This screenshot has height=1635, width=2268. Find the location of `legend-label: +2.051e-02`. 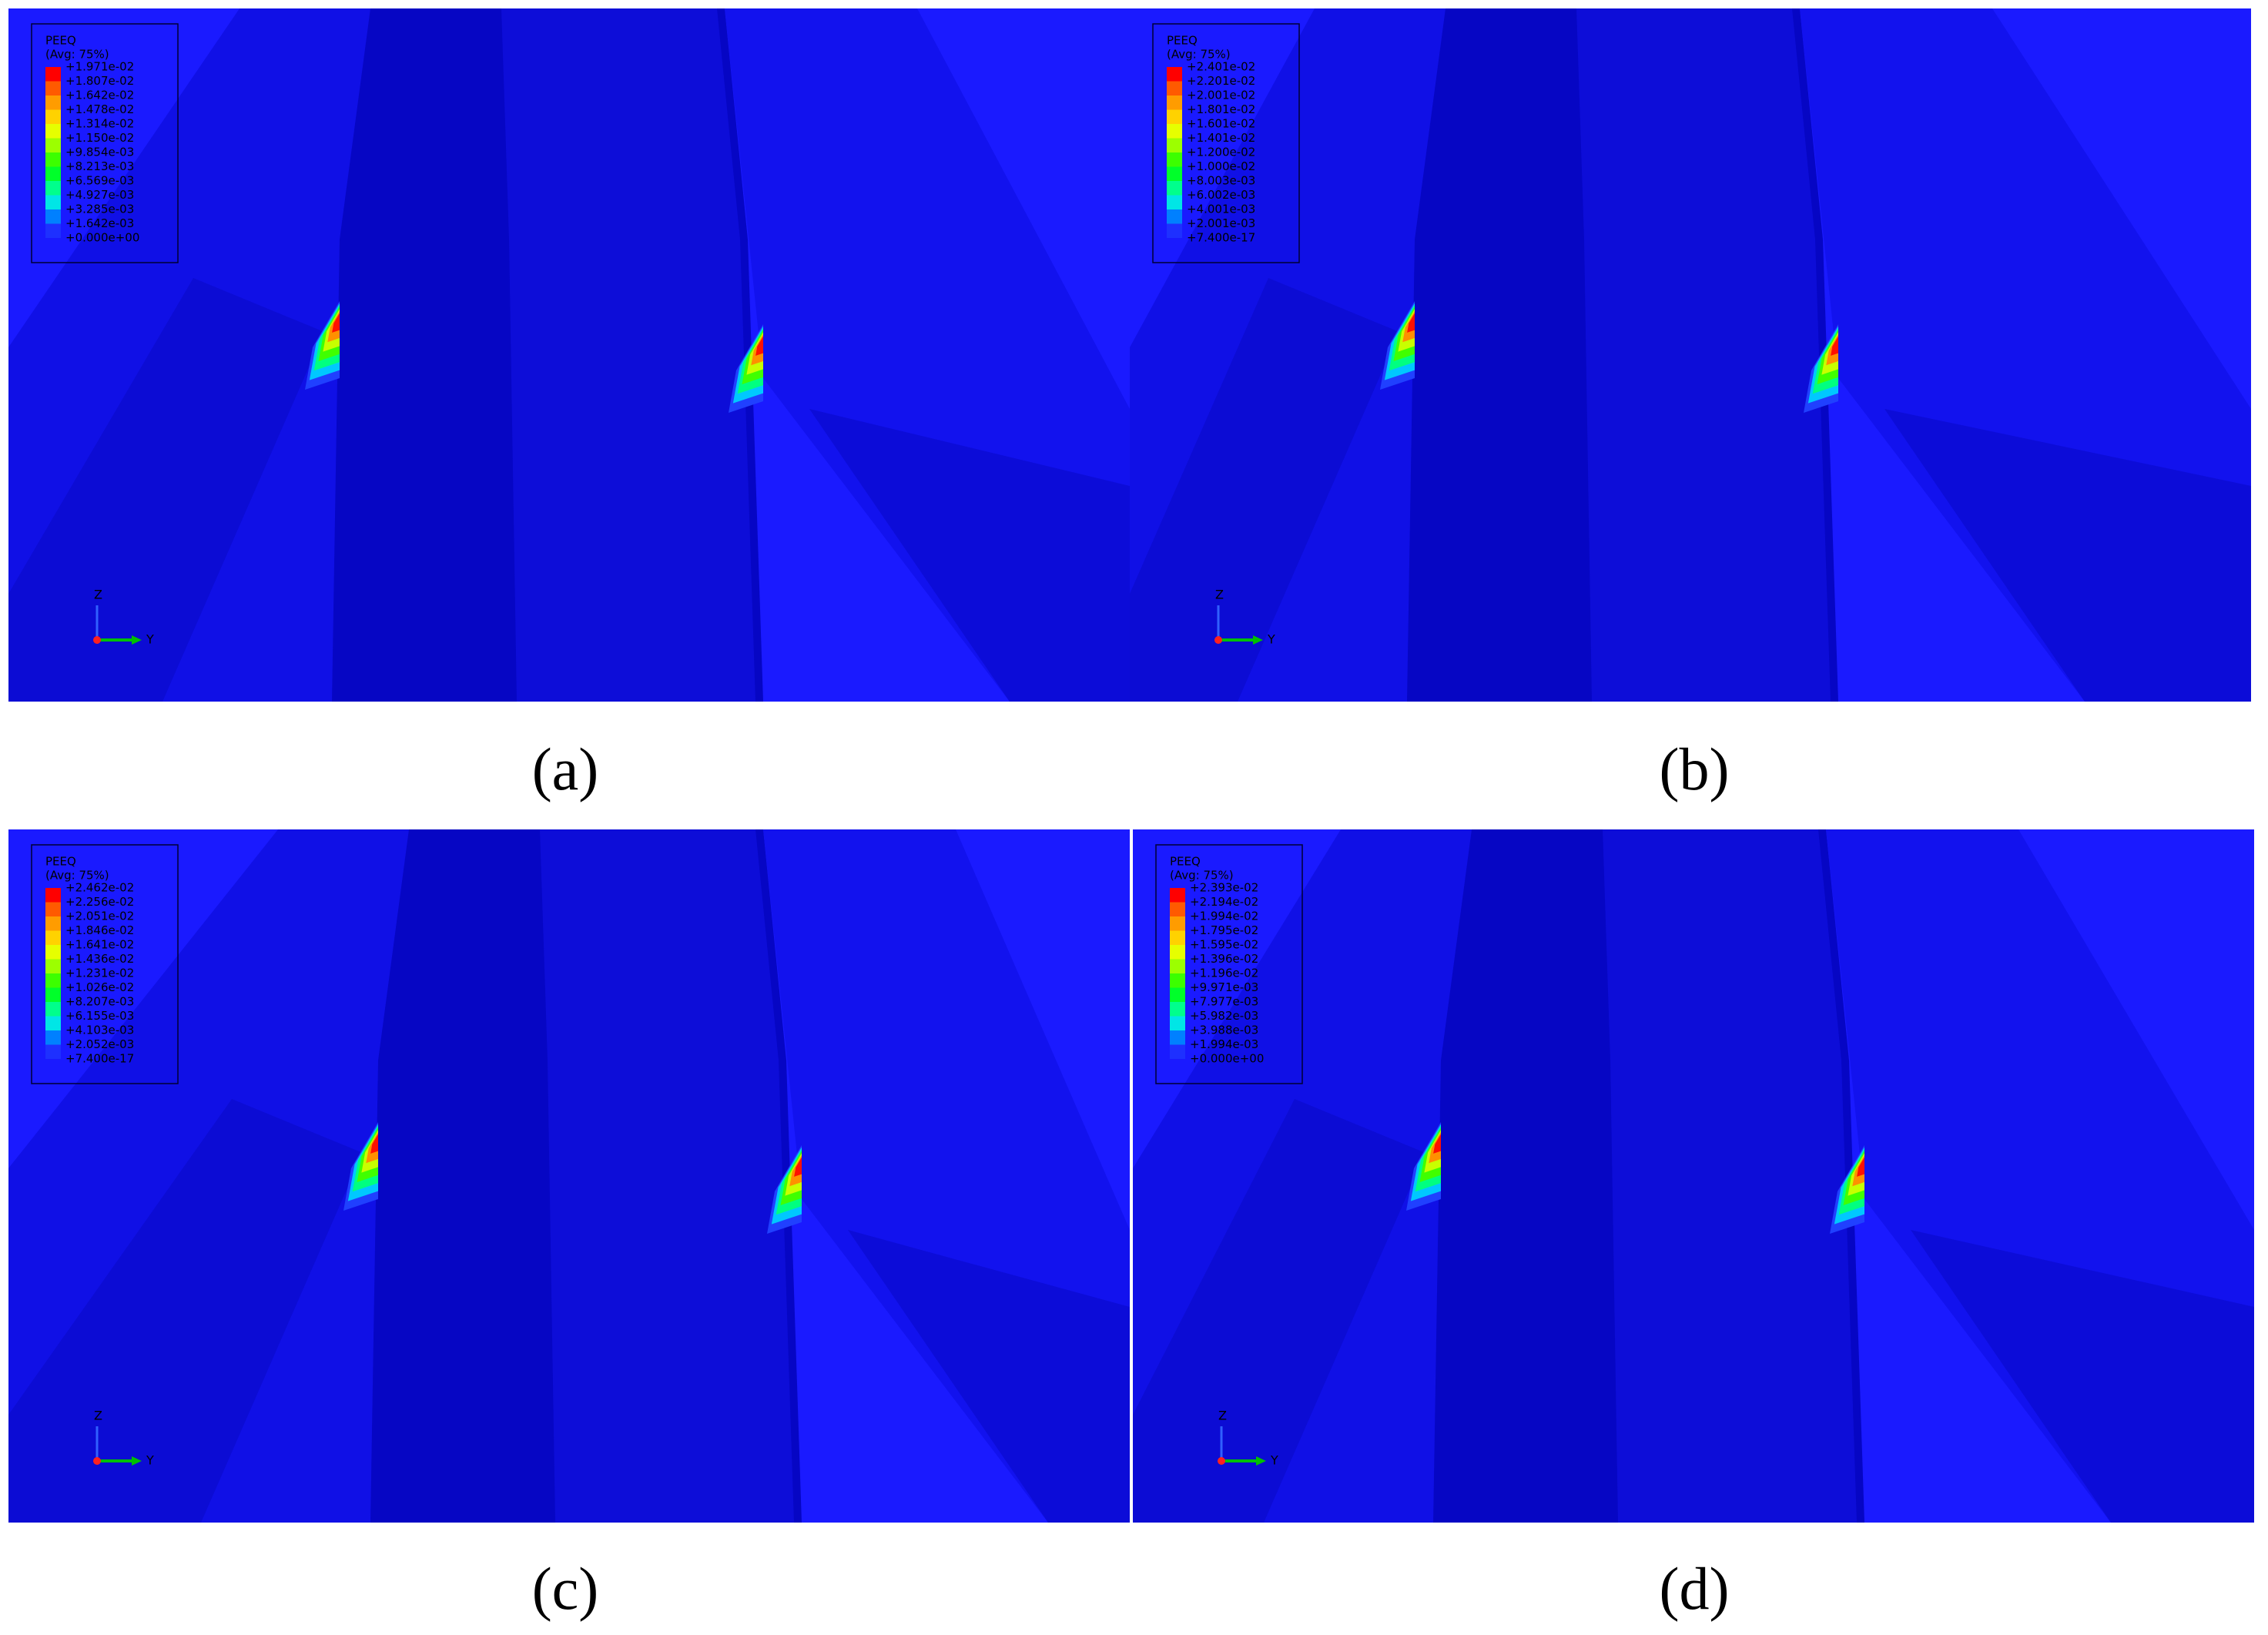

legend-label: +2.051e-02 is located at coordinates (99, 916).